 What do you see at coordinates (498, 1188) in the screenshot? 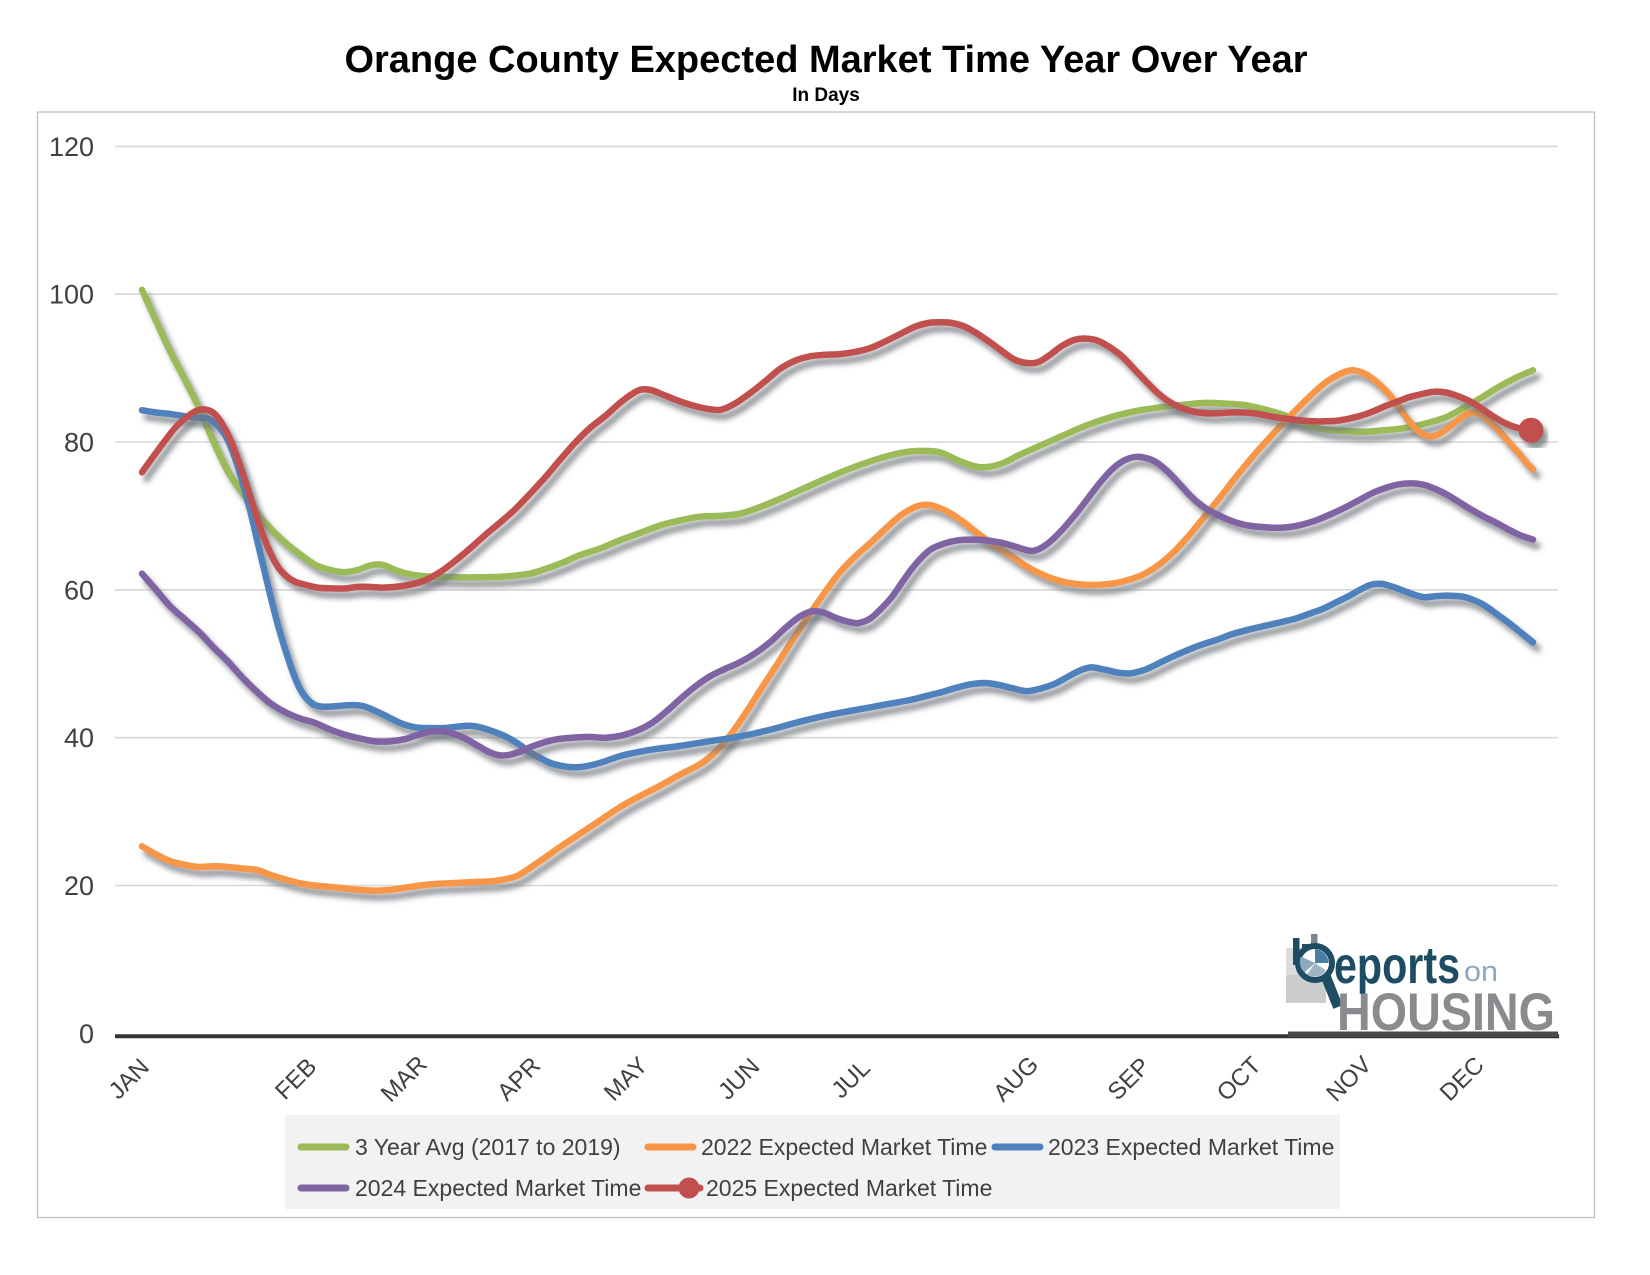
I see `svg-text: 2024 Expected Market Time` at bounding box center [498, 1188].